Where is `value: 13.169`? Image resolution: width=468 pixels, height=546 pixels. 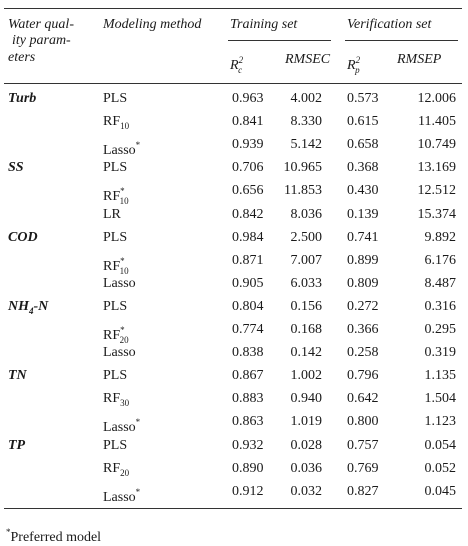 value: 13.169 is located at coordinates (437, 168).